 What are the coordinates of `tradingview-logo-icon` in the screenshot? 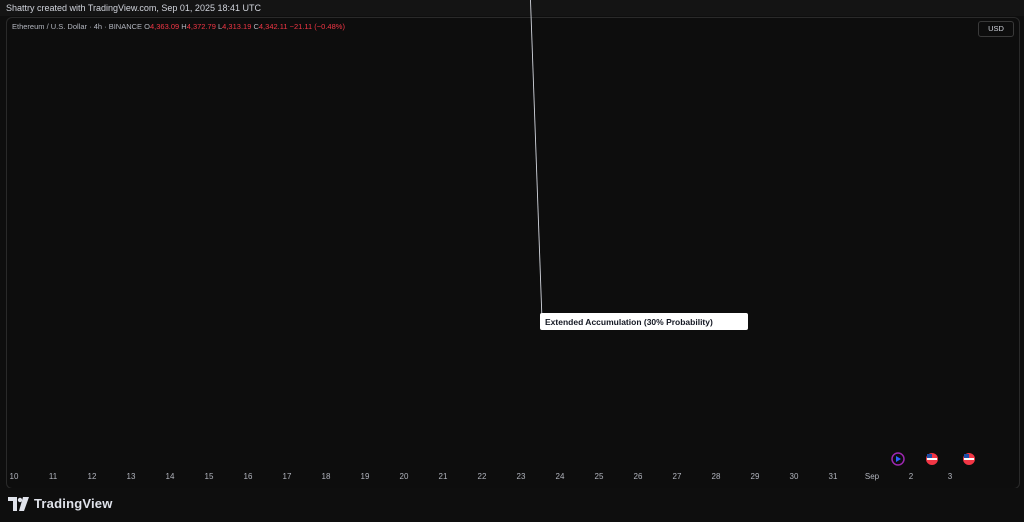 It's located at (18, 503).